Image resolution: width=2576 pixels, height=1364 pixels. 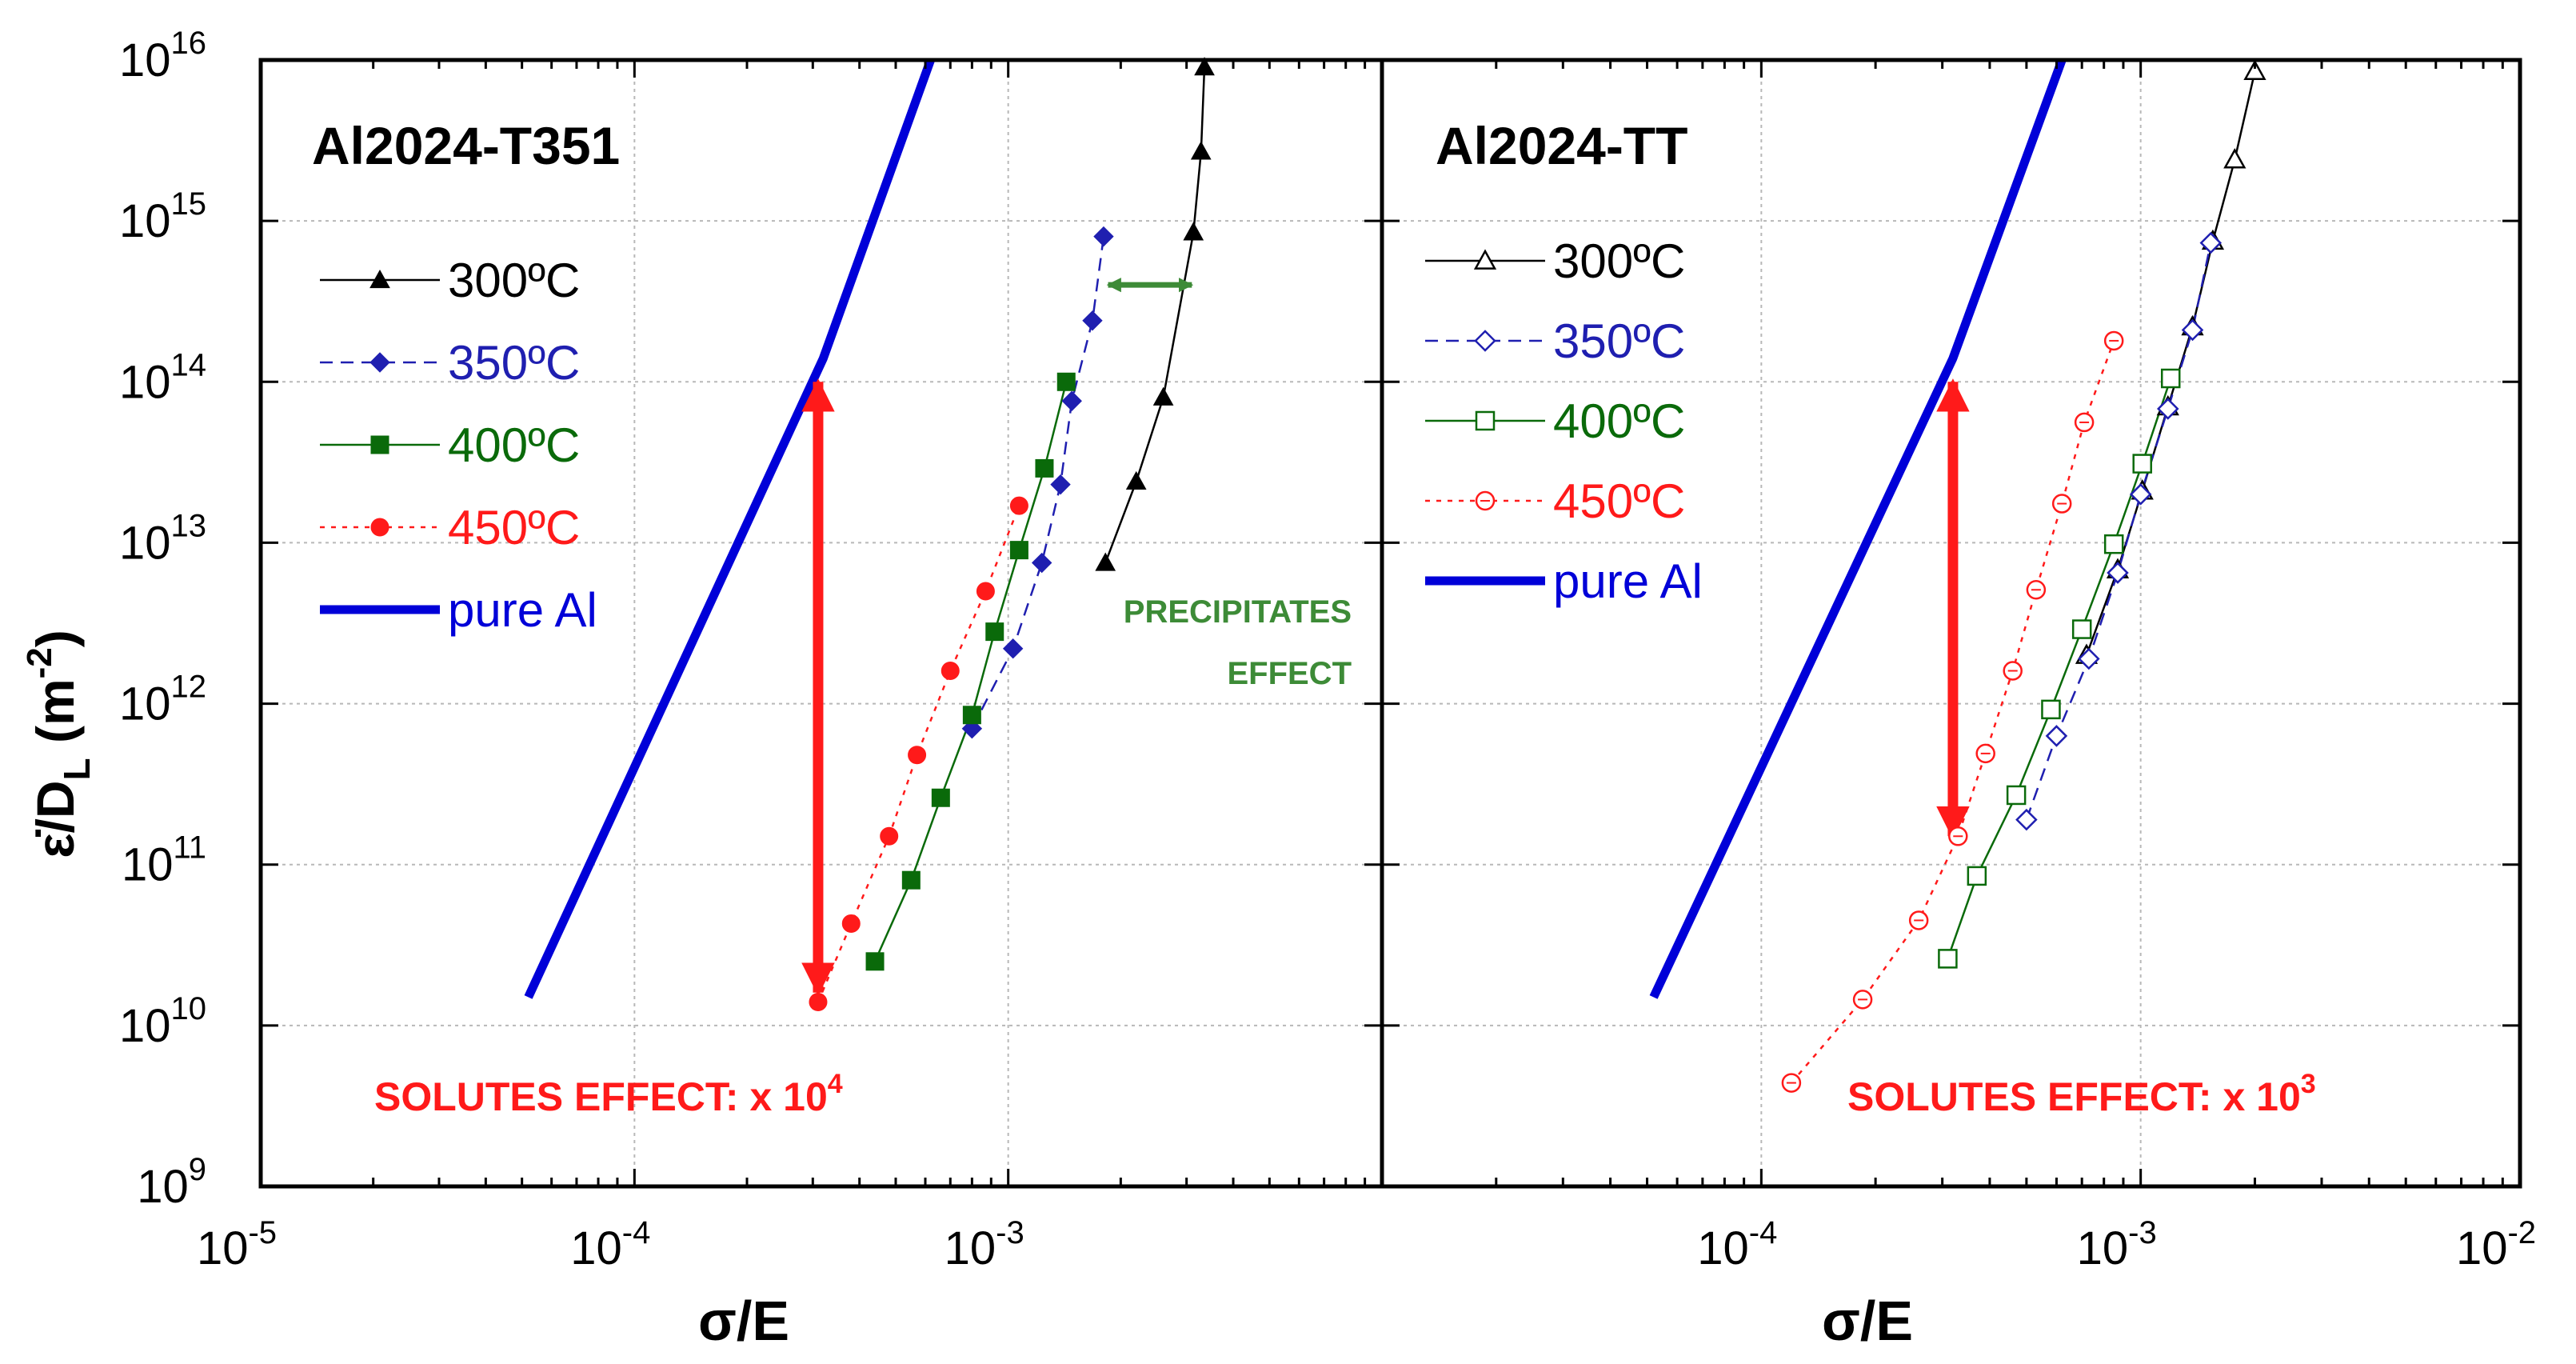 What do you see at coordinates (171, 1182) in the screenshot?
I see `y-tick-label: 109` at bounding box center [171, 1182].